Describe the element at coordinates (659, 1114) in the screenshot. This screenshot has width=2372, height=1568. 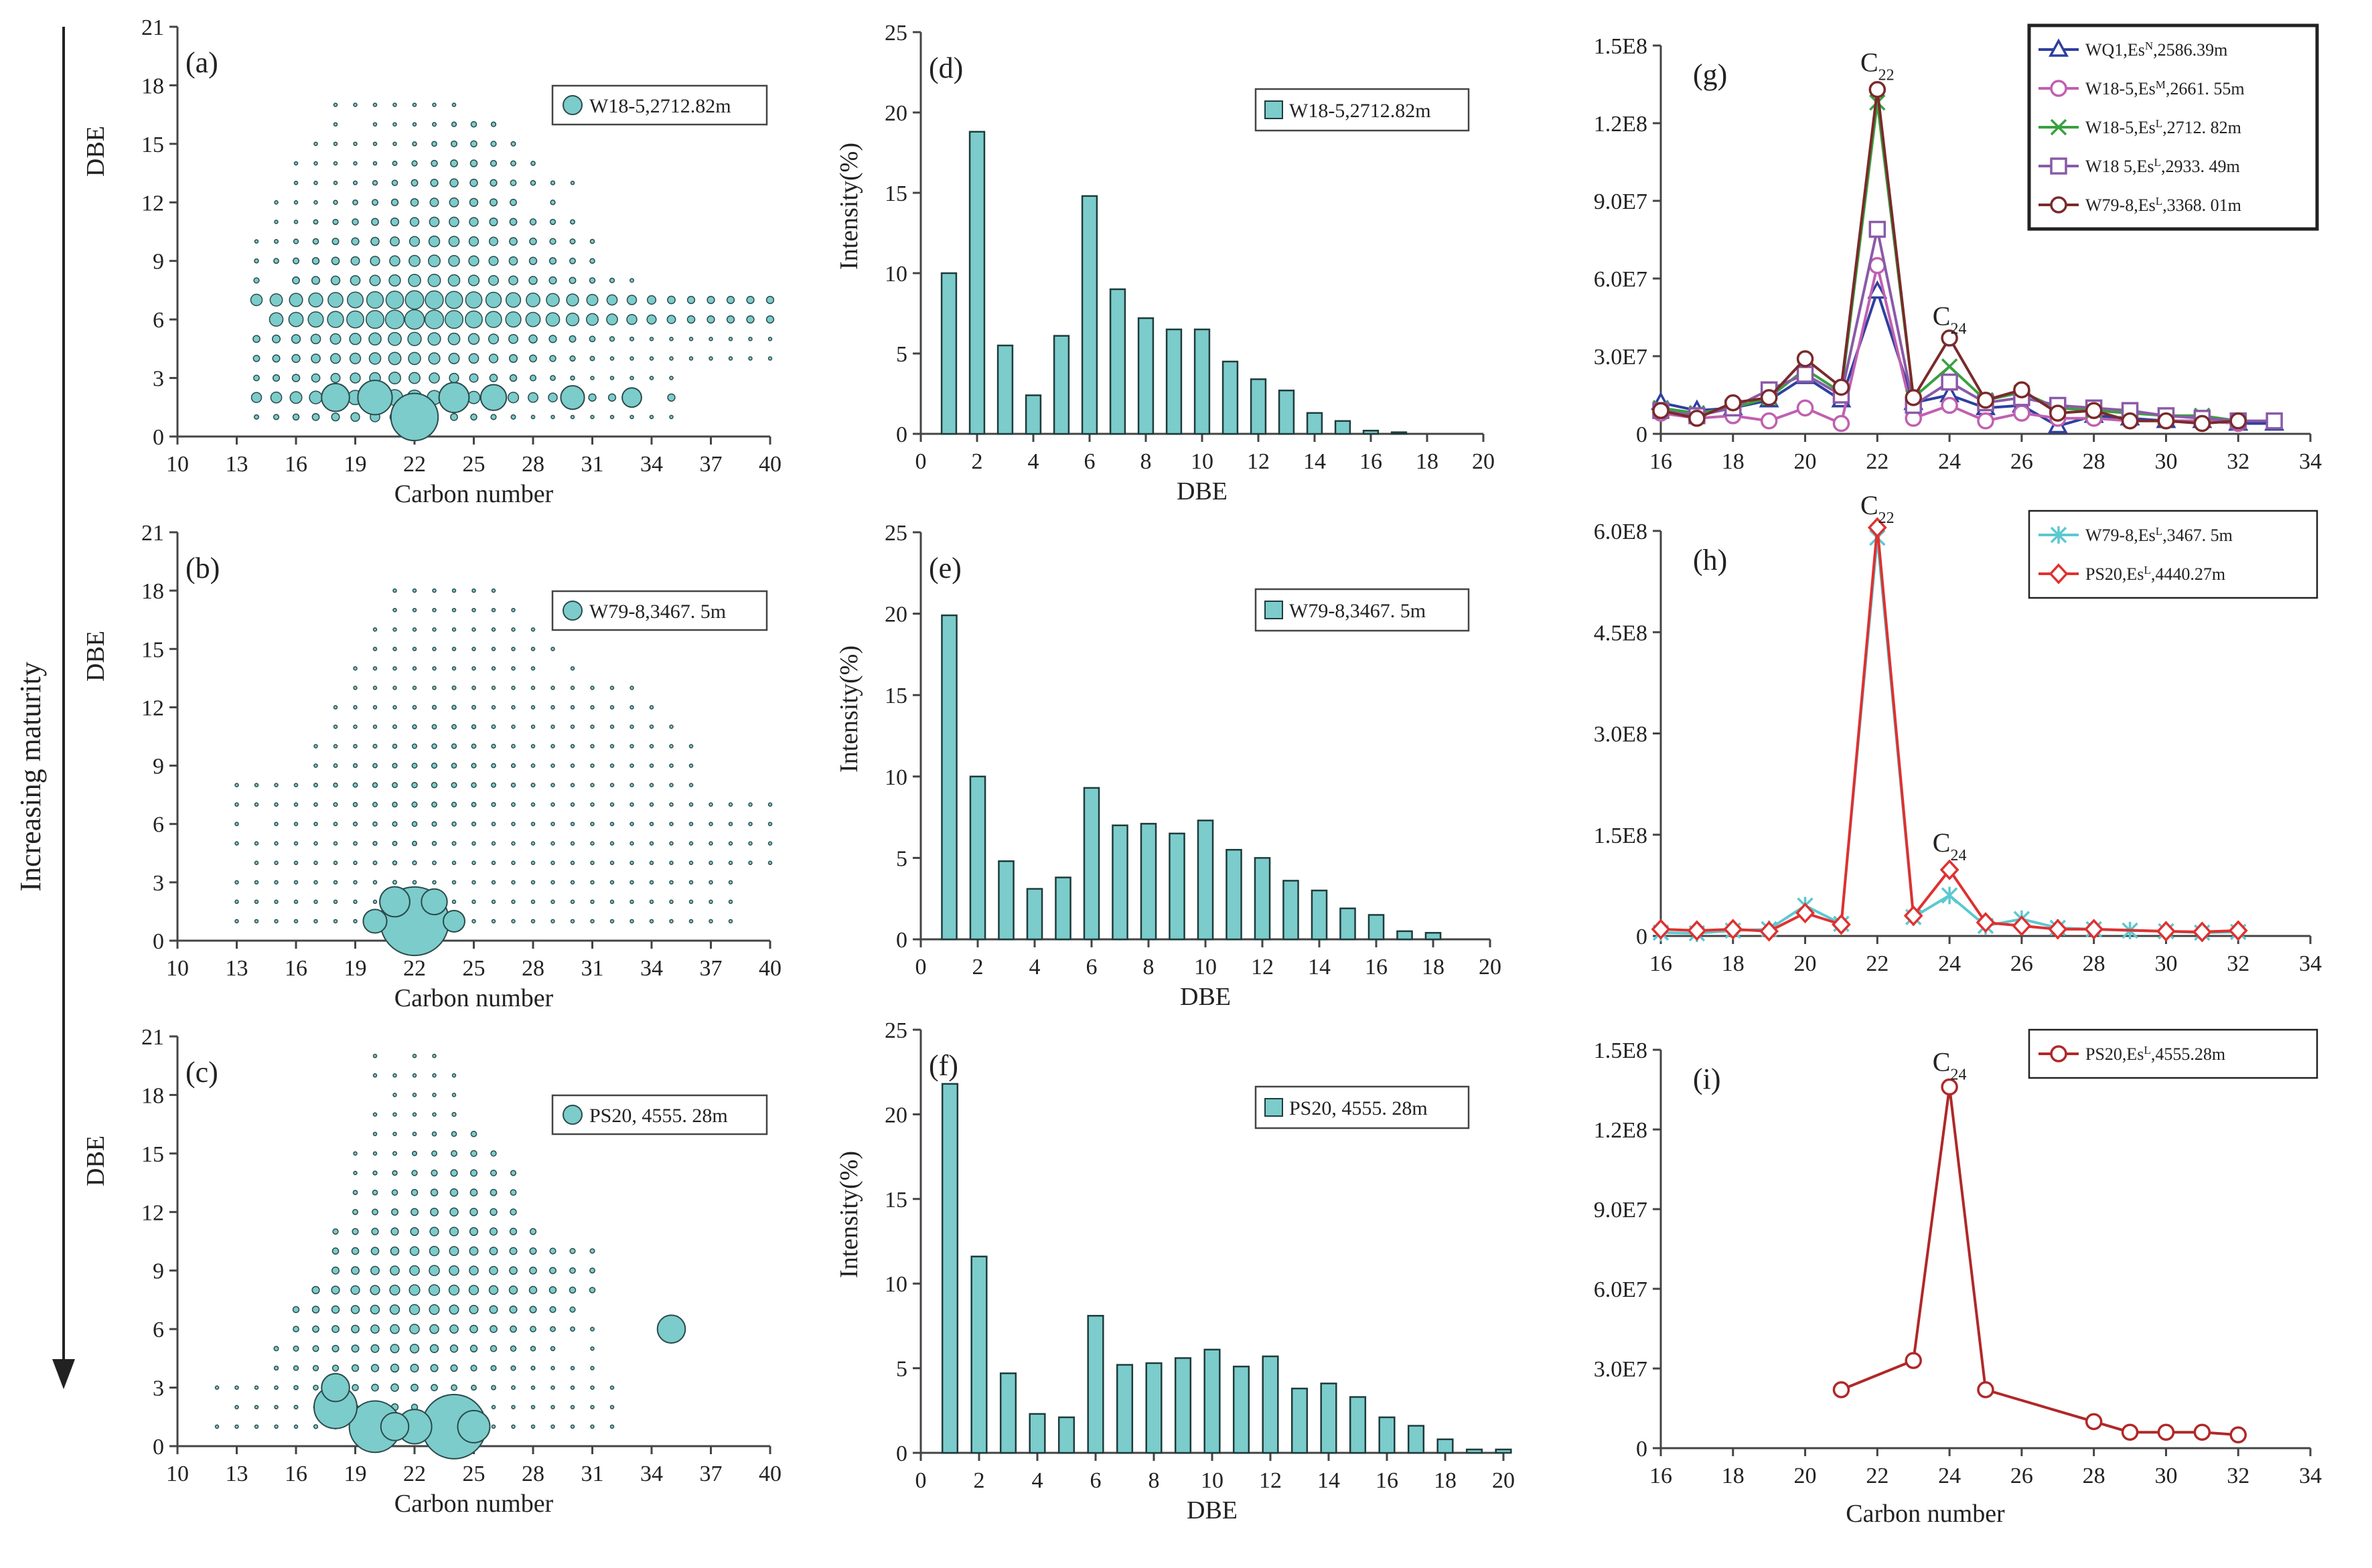
I see `legend-box` at that location.